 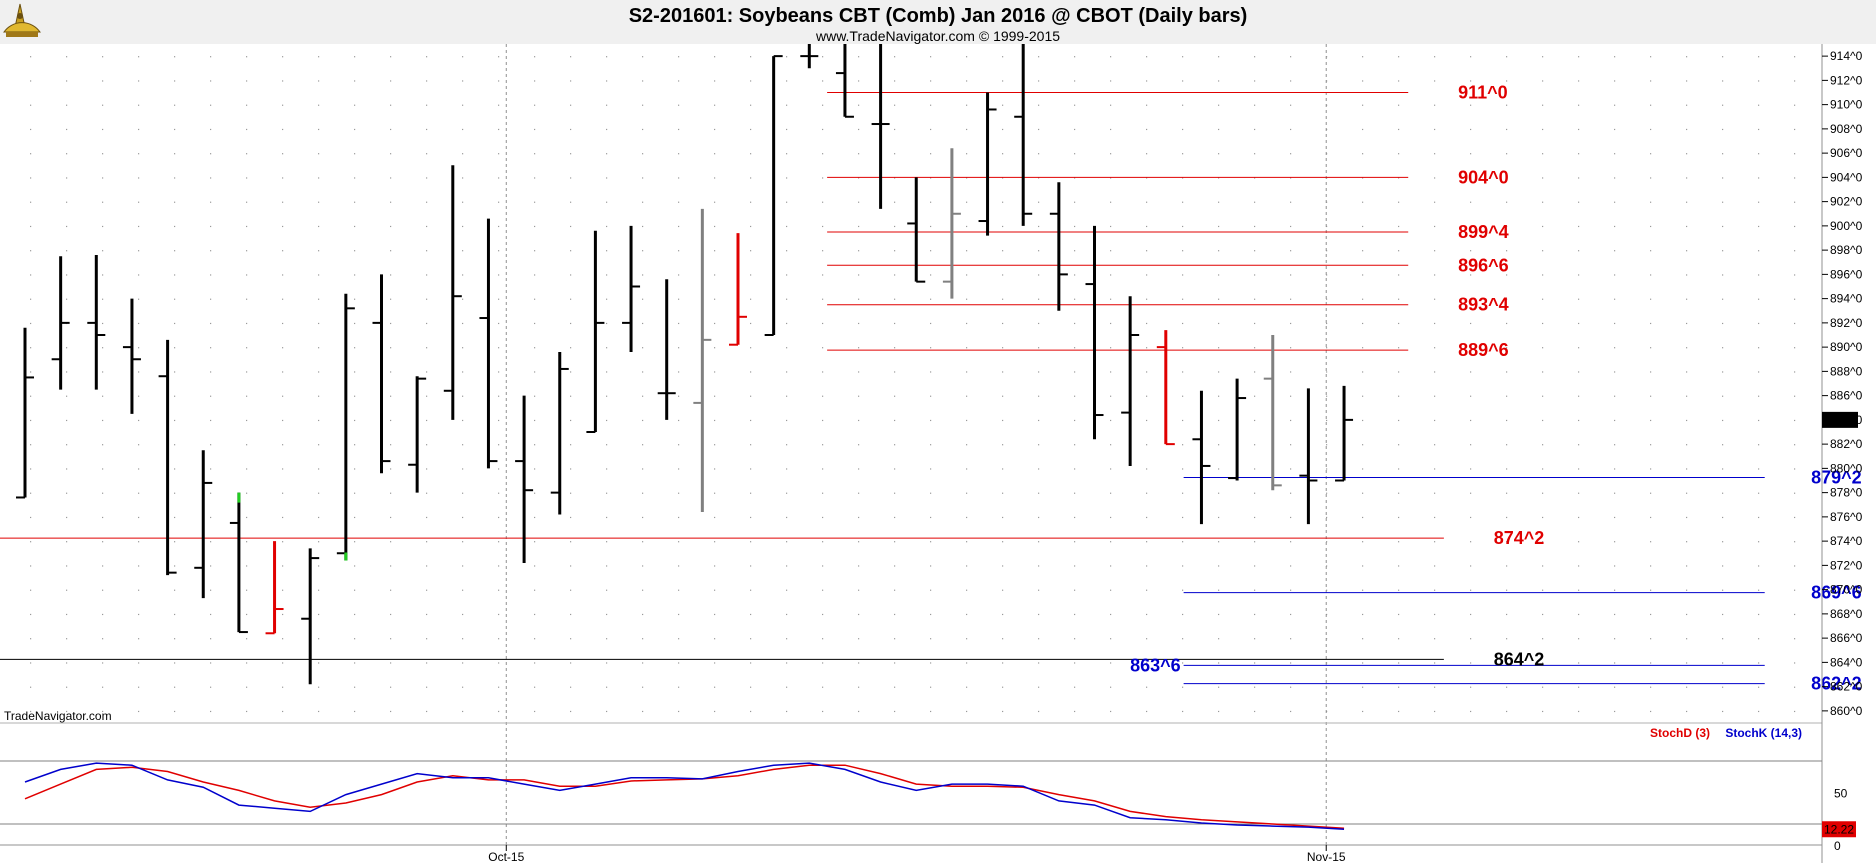 What do you see at coordinates (22, 20) in the screenshot?
I see `sextant-logo-icon` at bounding box center [22, 20].